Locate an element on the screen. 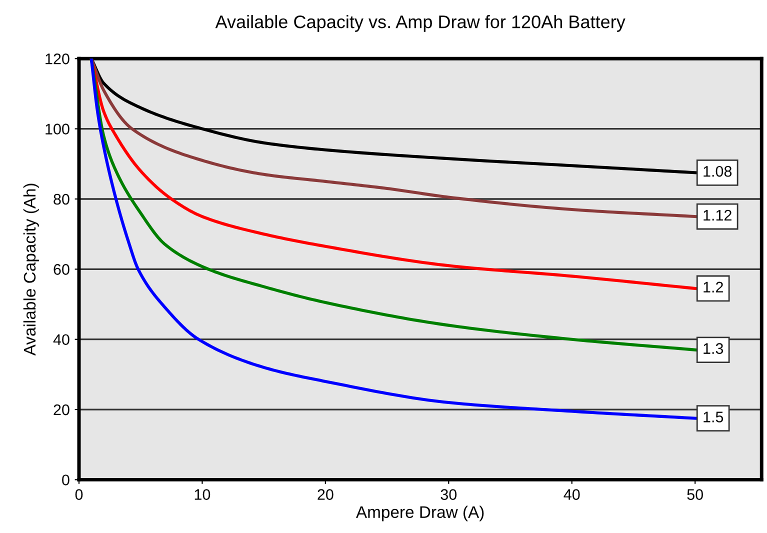 This screenshot has width=767, height=533. series-label: 1.12 is located at coordinates (718, 215).